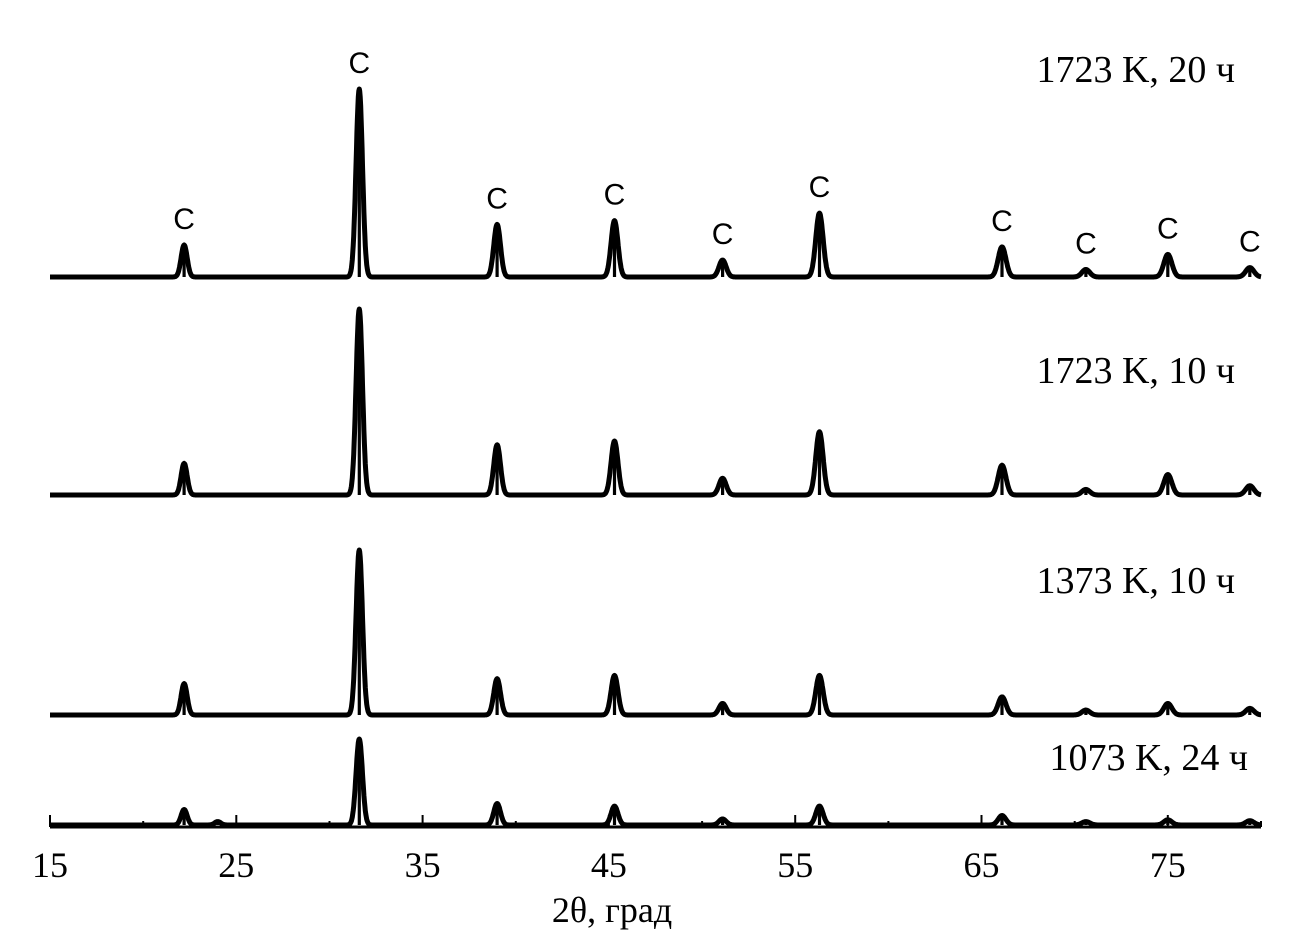 The width and height of the screenshot is (1299, 939). Describe the element at coordinates (359, 63) in the screenshot. I see `peak-marker-c-2: C` at that location.